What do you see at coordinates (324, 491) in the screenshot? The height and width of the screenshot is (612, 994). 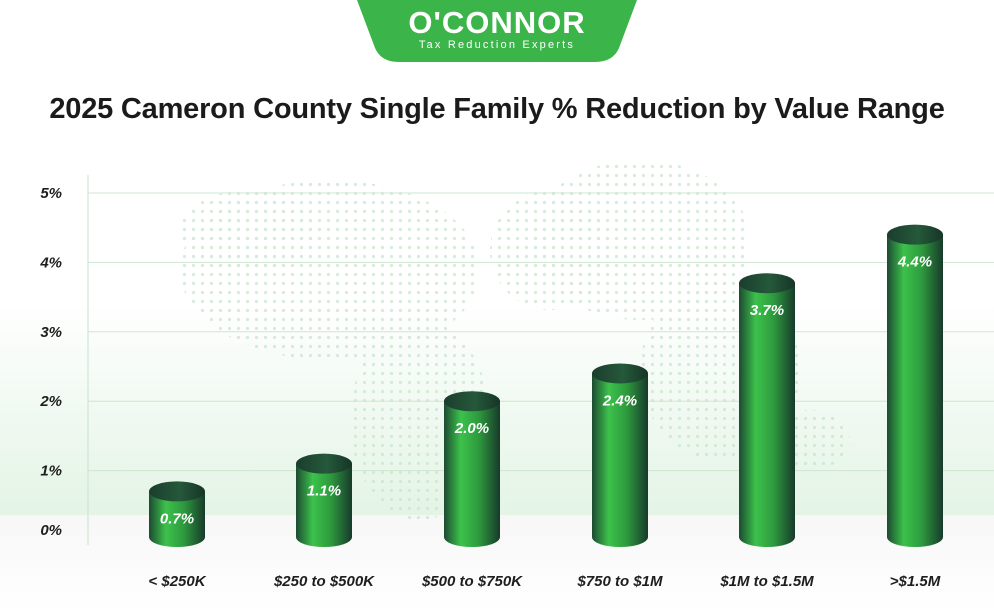 I see `data-label: 1.1%` at bounding box center [324, 491].